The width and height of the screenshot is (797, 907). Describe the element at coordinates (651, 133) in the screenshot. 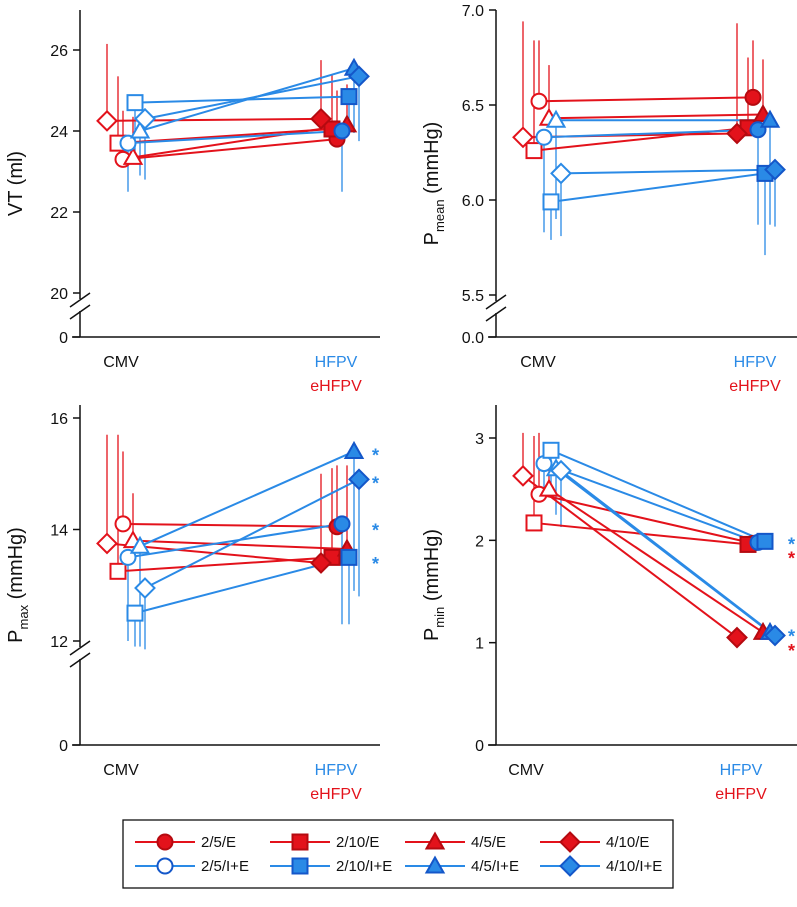

I see `series-line-2/5/I+E` at that location.